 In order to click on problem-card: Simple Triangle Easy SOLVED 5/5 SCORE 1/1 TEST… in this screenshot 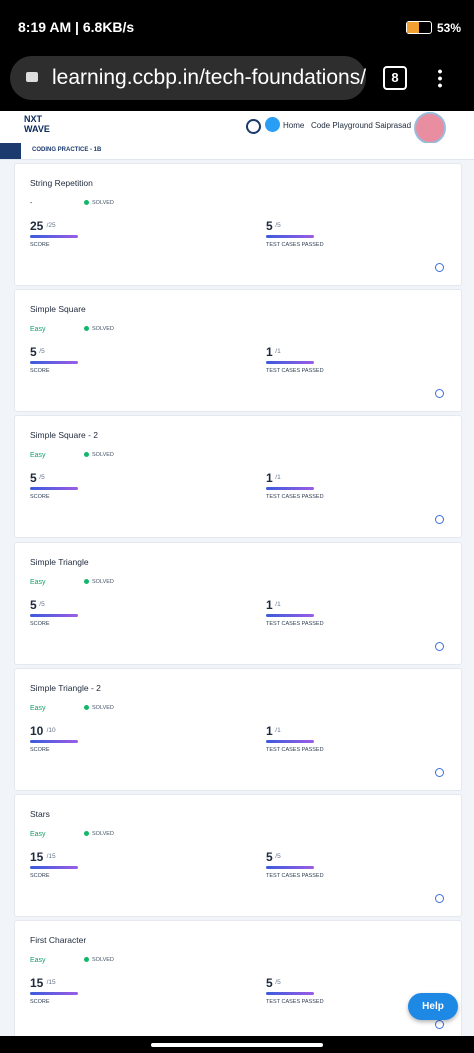, I will do `click(238, 603)`.